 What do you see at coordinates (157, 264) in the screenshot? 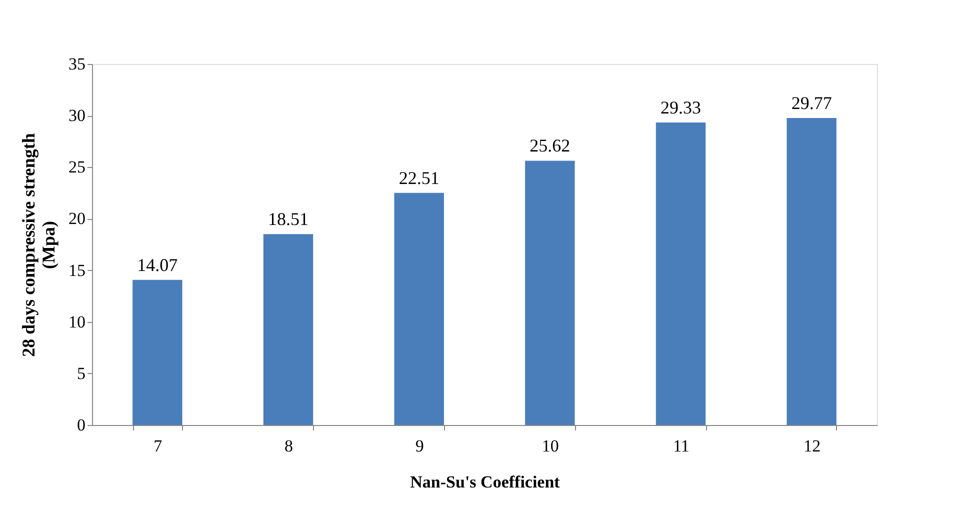
I see `data-label: 14.07` at bounding box center [157, 264].